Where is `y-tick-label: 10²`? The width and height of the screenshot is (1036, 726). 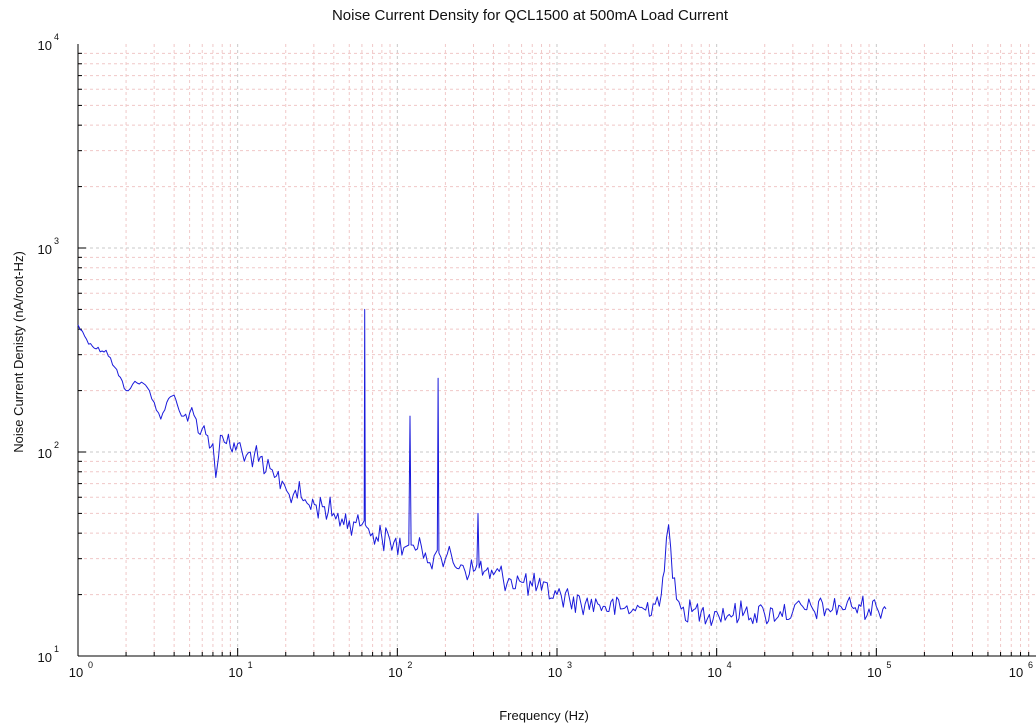 y-tick-label: 10² is located at coordinates (48, 450).